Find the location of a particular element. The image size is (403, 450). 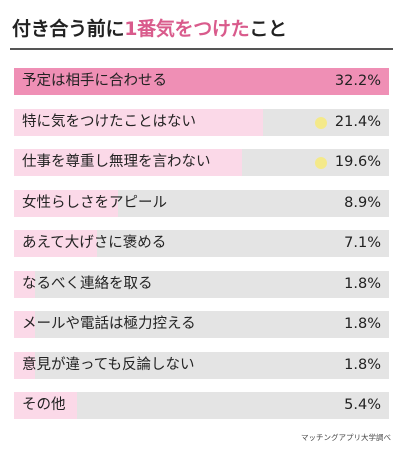

category-label: なるべく連絡を取る is located at coordinates (87, 284).